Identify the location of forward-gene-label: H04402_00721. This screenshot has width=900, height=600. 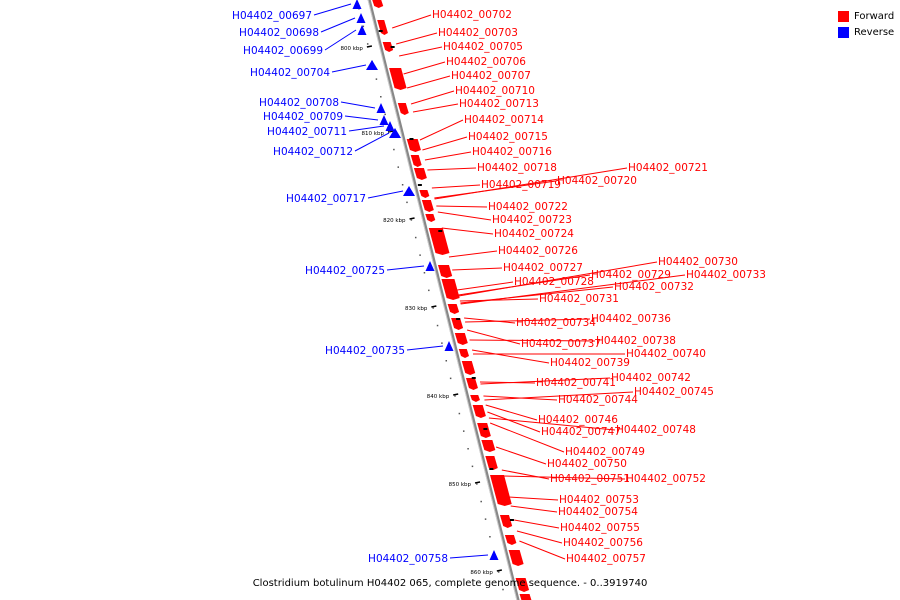
(668, 168).